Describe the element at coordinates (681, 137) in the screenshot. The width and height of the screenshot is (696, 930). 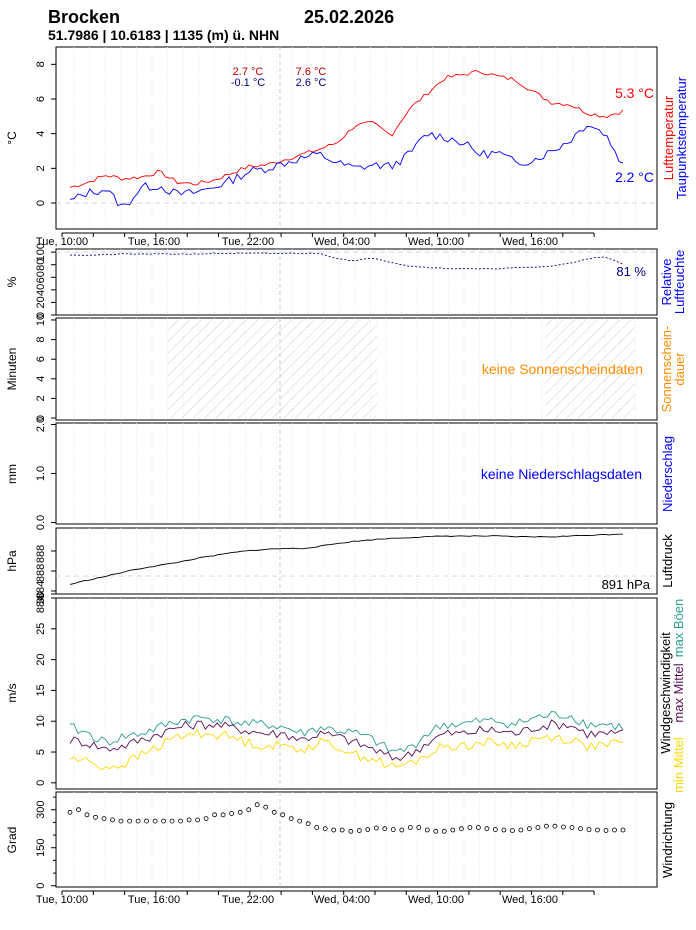
I see `right-label-dewpoint: Taupunktstemperatur` at that location.